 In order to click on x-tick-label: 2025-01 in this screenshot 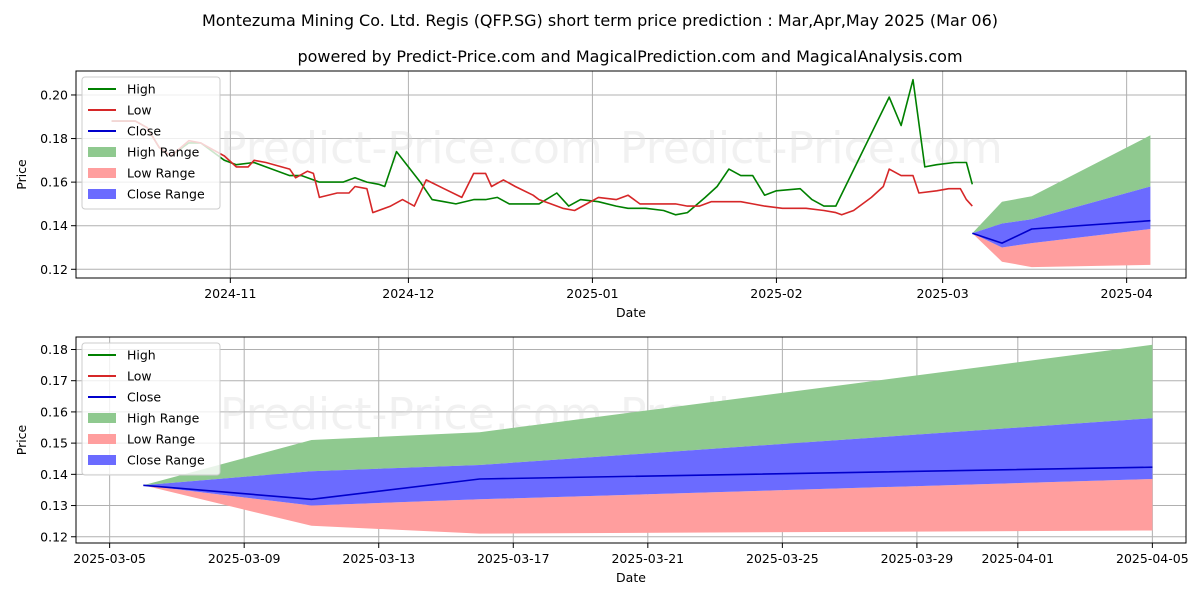, I will do `click(592, 293)`.